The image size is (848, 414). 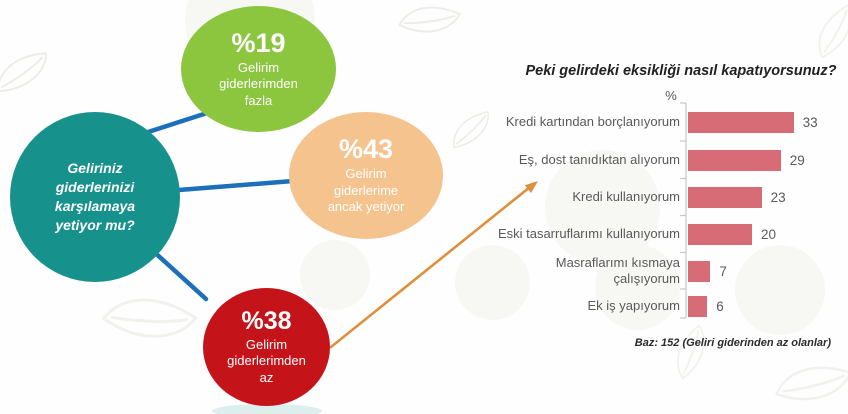 I want to click on bar-category-label: Eski tasarruflarımı kullanıyorum, so click(x=588, y=233).